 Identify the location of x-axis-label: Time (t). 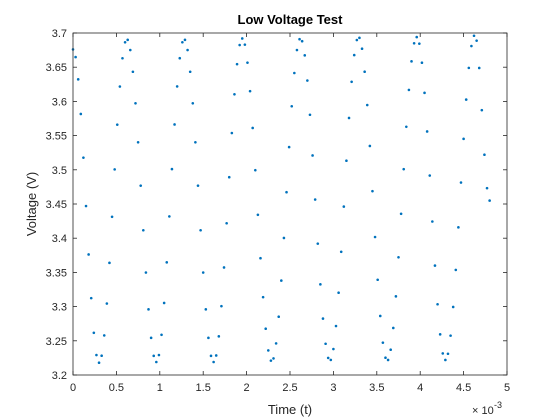
(290, 409).